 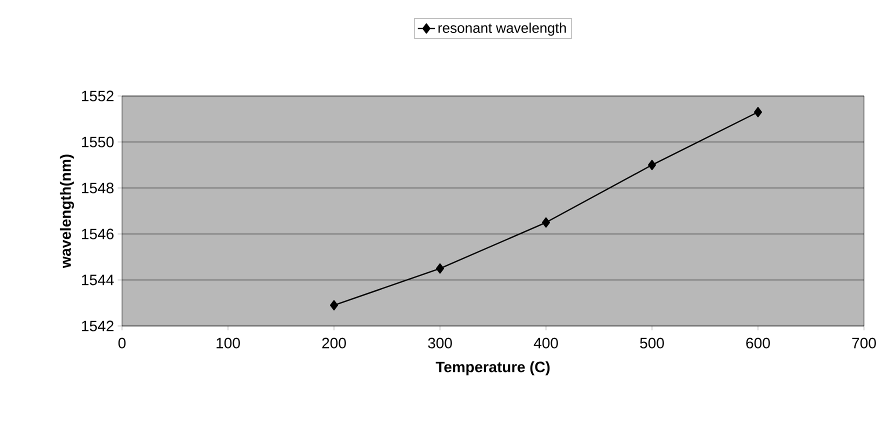 What do you see at coordinates (98, 326) in the screenshot?
I see `y-tick-label: 1542` at bounding box center [98, 326].